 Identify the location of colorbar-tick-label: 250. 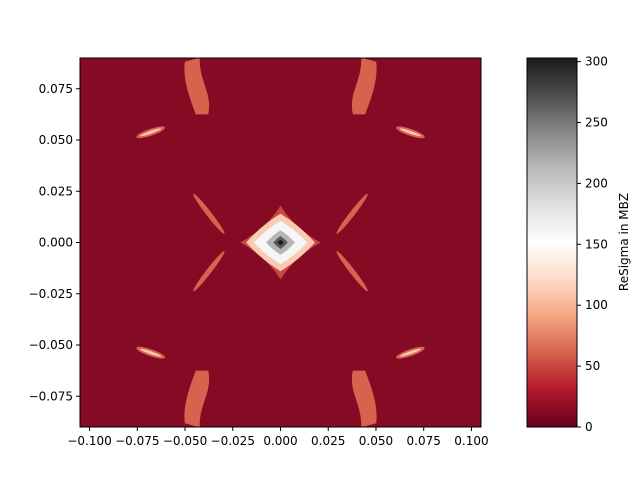
(596, 123).